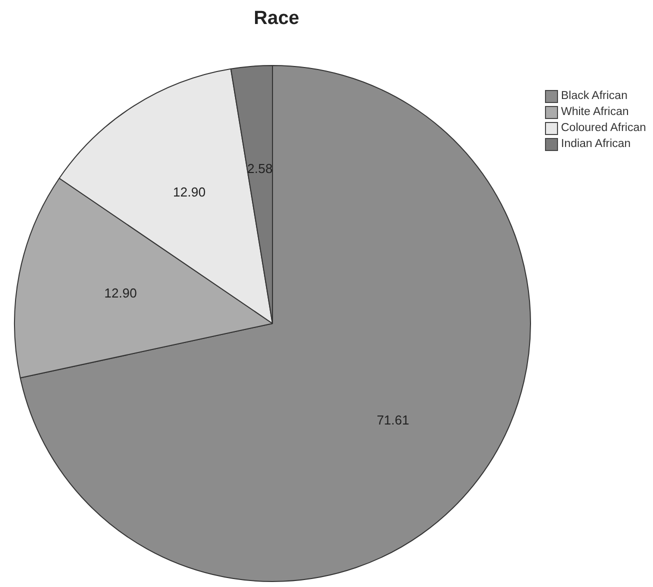 This screenshot has width=653, height=587. Describe the element at coordinates (393, 420) in the screenshot. I see `data-label: 71.61` at that location.